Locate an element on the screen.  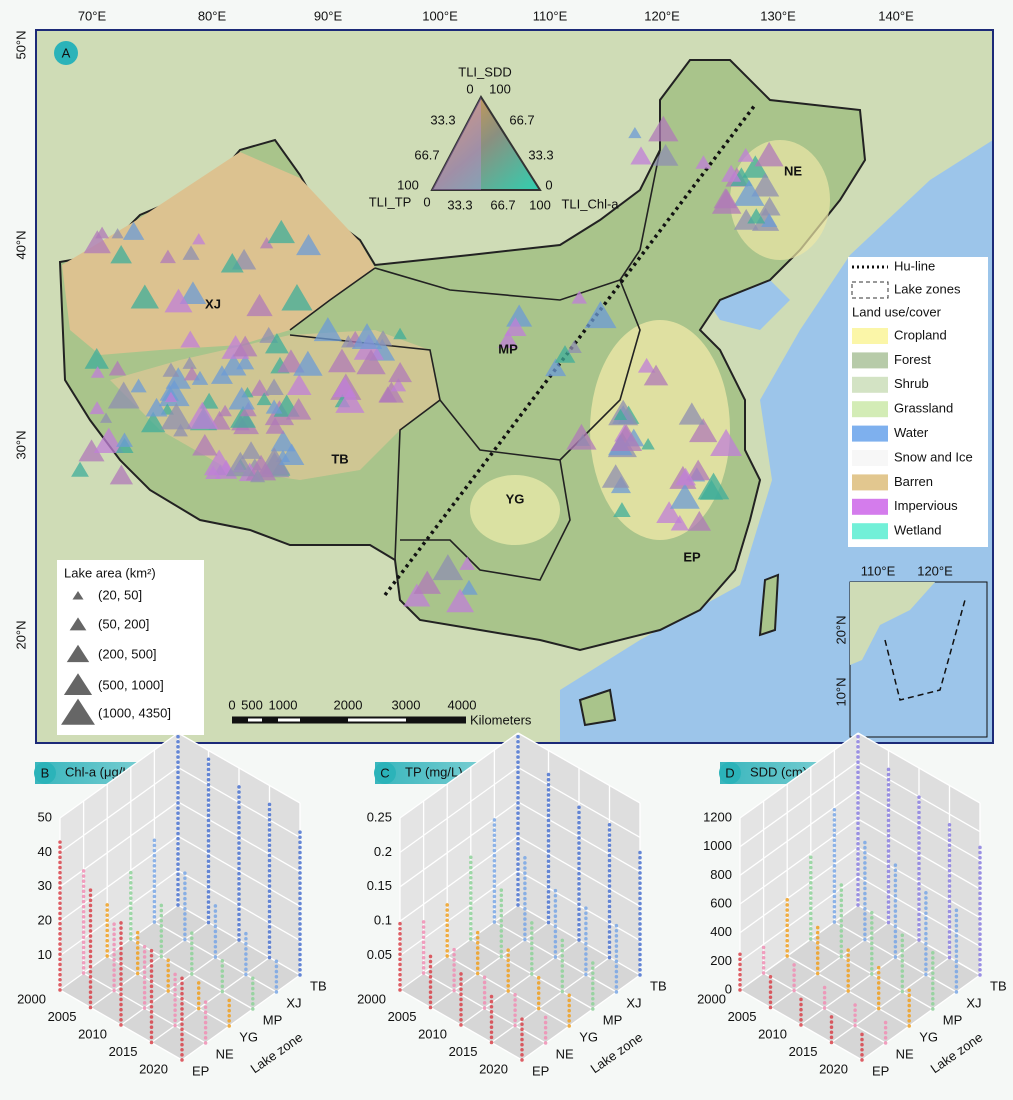
ternary-tick: 0 is located at coordinates (548, 184).